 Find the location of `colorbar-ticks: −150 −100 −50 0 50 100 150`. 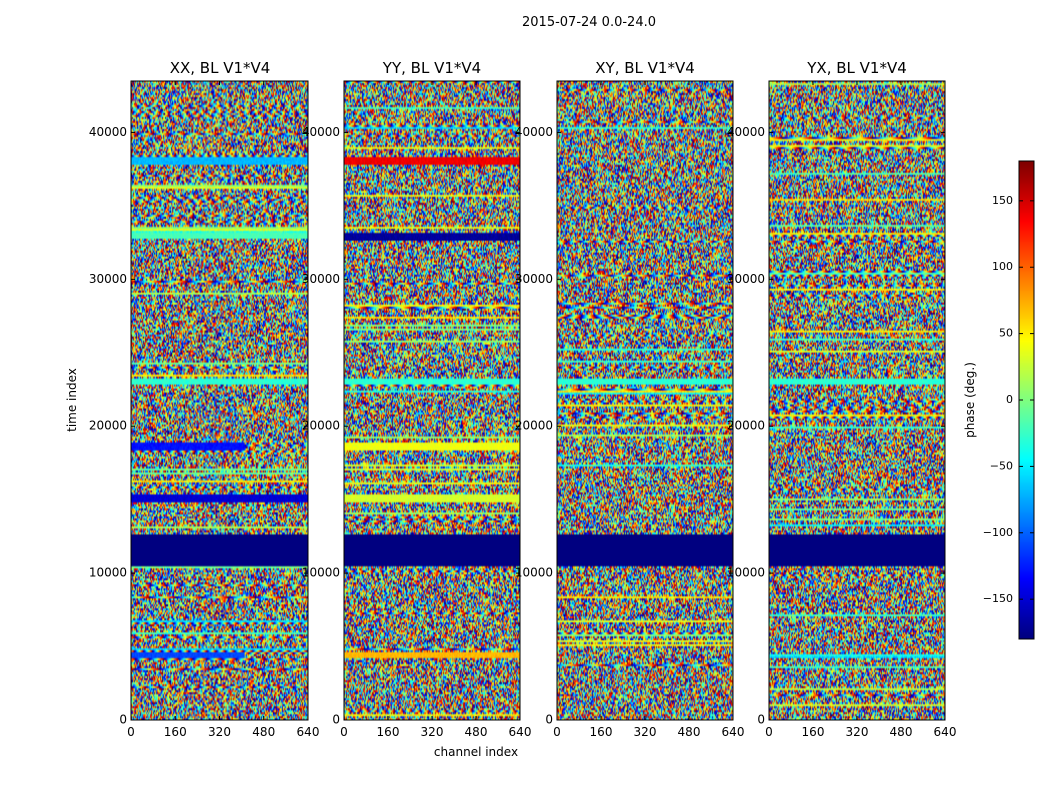

colorbar-ticks: −150 −100 −50 0 50 100 150 is located at coordinates (1008, 399).